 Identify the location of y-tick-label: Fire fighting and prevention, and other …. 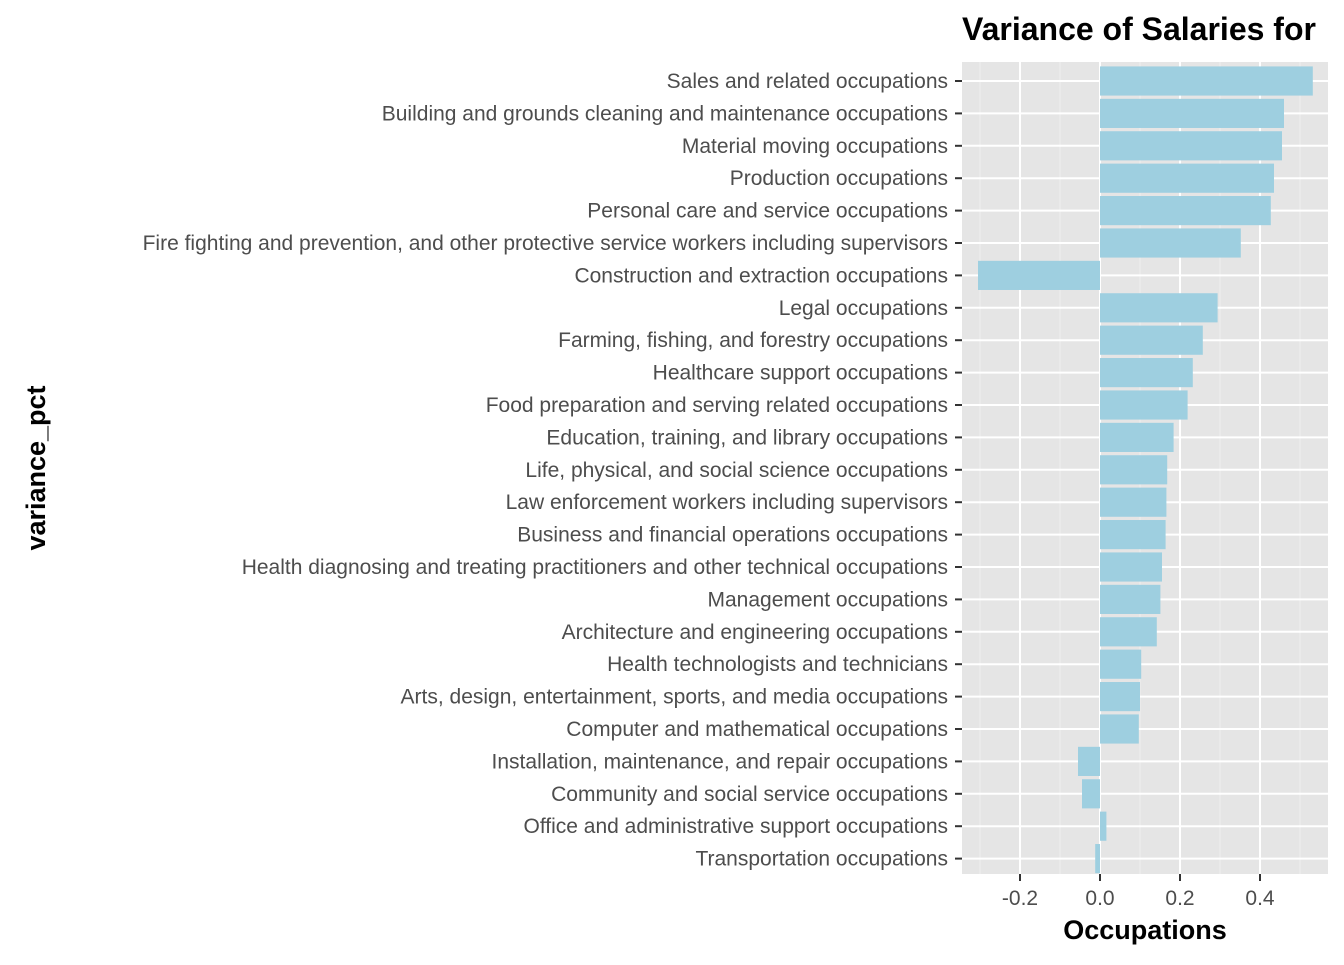
(545, 243).